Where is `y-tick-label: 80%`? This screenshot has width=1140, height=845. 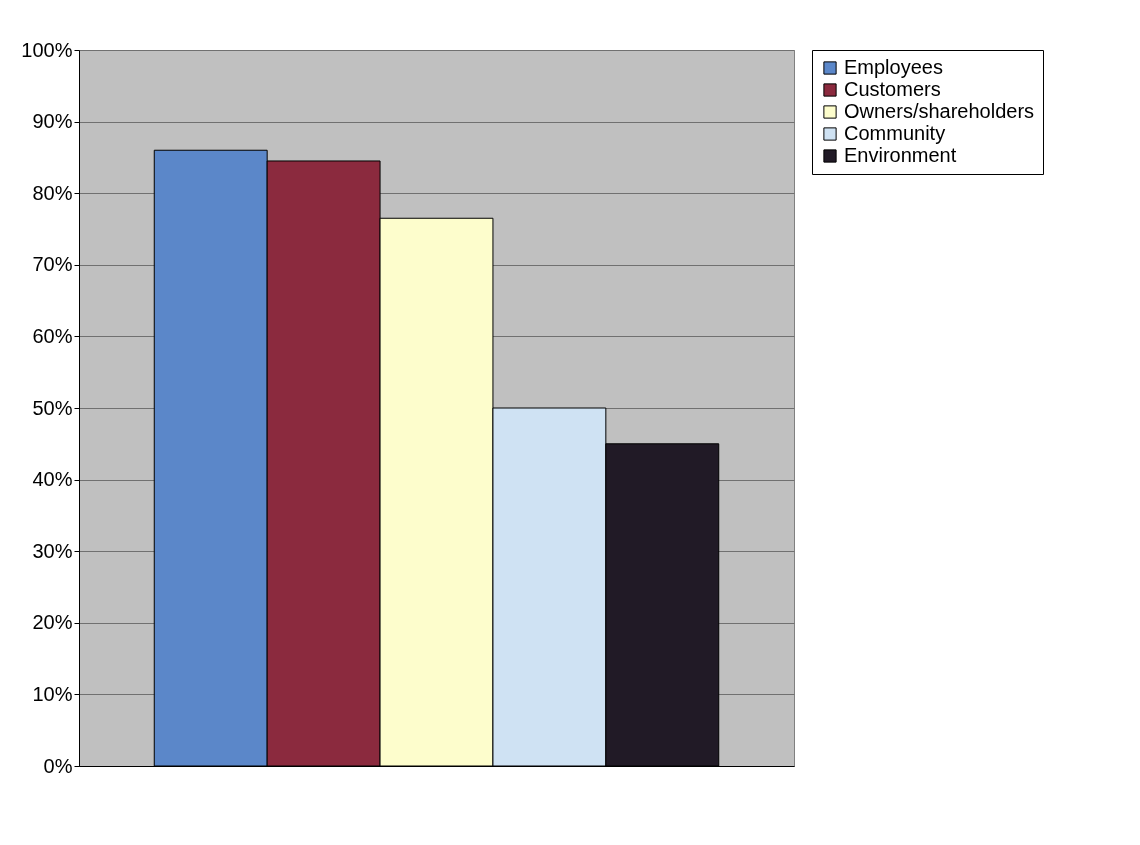
y-tick-label: 80% is located at coordinates (52, 192).